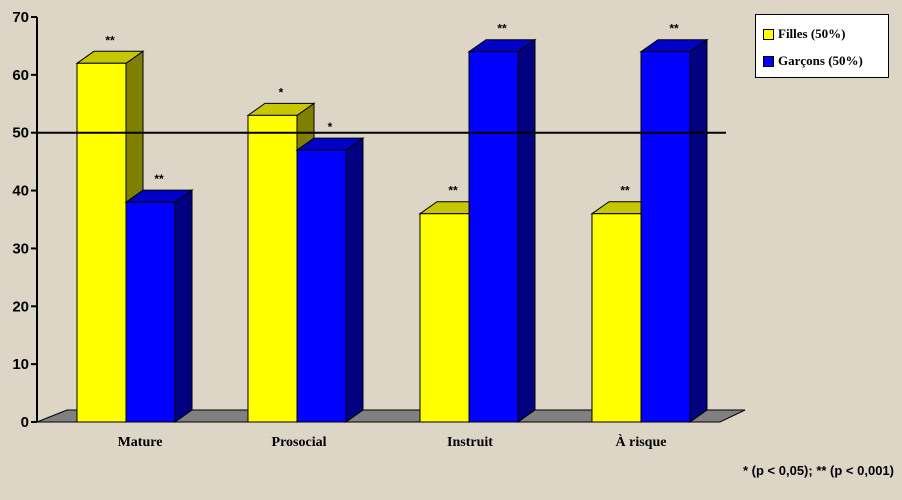 The height and width of the screenshot is (500, 902). What do you see at coordinates (502, 29) in the screenshot?
I see `significance-label-instruit-garcons: **` at bounding box center [502, 29].